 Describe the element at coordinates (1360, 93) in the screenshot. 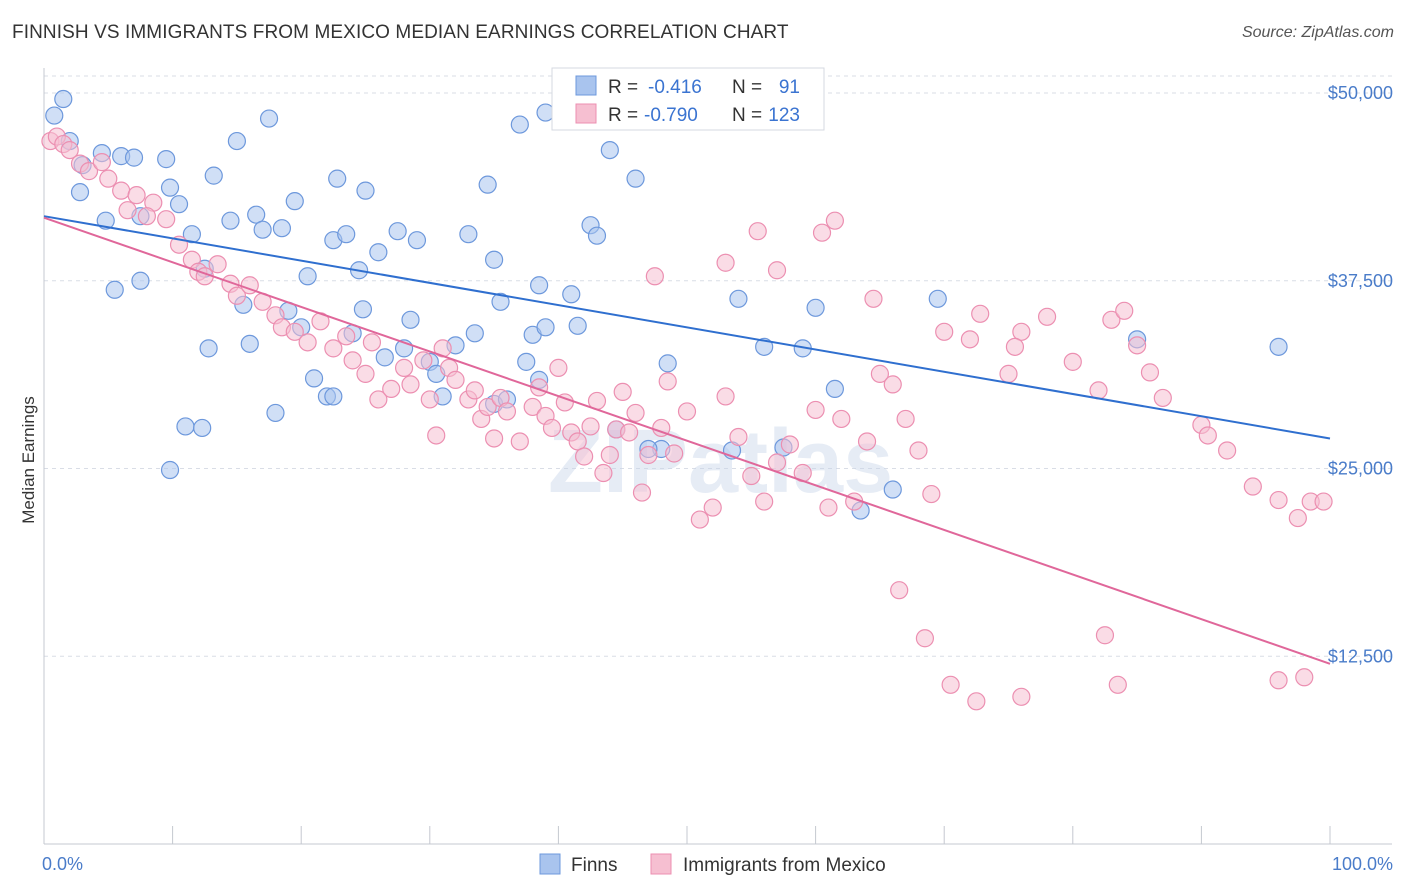

I see `y-tick-label: $50,000` at that location.